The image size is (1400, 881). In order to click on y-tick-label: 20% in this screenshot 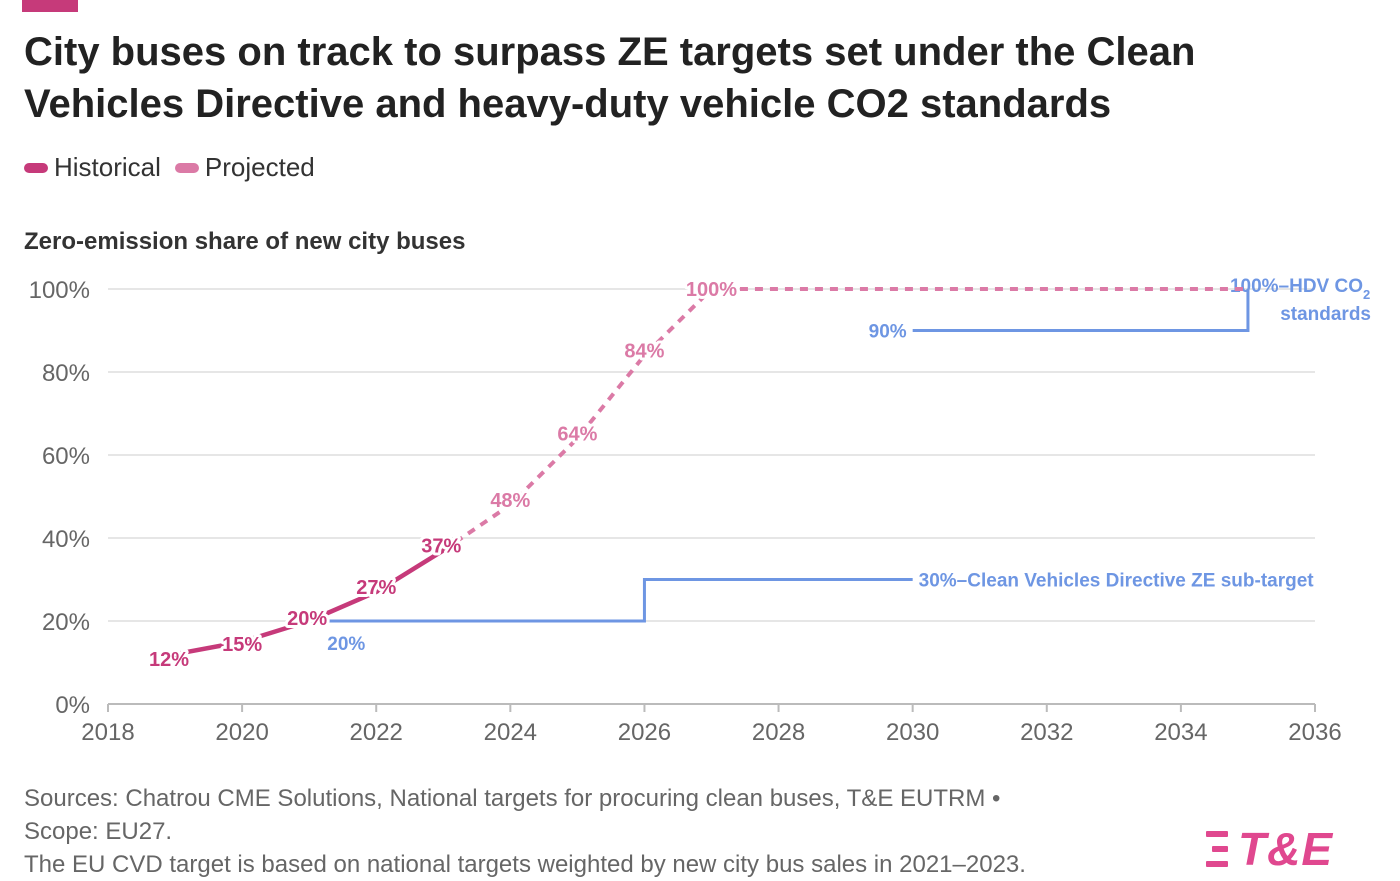, I will do `click(66, 622)`.